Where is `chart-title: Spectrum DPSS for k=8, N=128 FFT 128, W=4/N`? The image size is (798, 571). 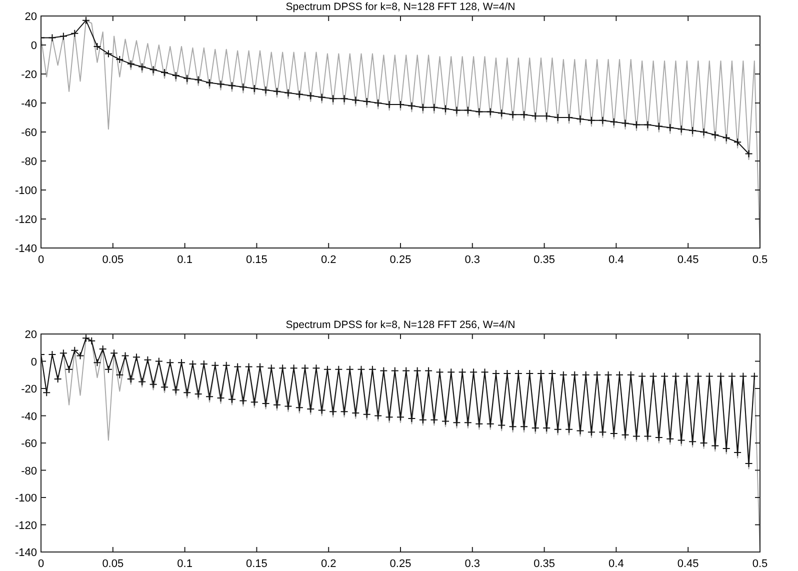
chart-title: Spectrum DPSS for k=8, N=128 FFT 128, W=4/N is located at coordinates (401, 7).